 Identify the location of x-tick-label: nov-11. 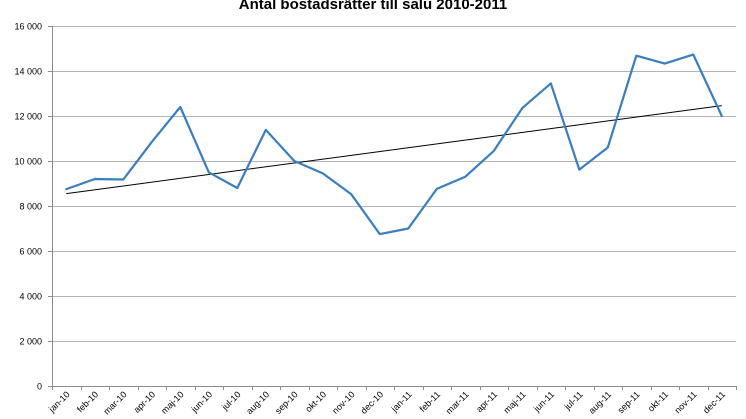
(686, 402).